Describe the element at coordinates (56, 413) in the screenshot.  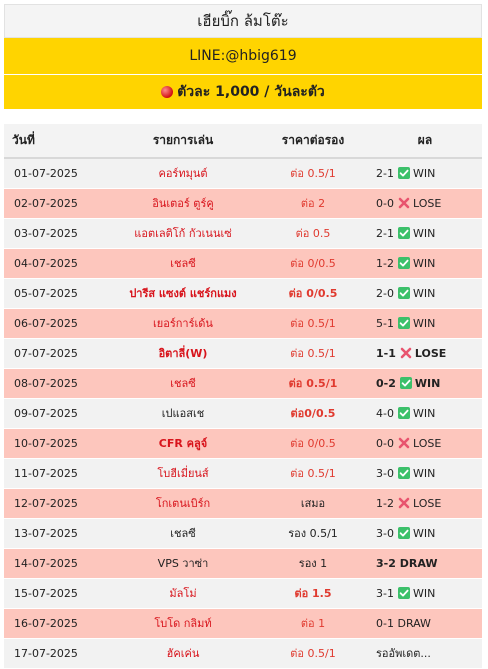
I see `row-date: 09-07-2025` at that location.